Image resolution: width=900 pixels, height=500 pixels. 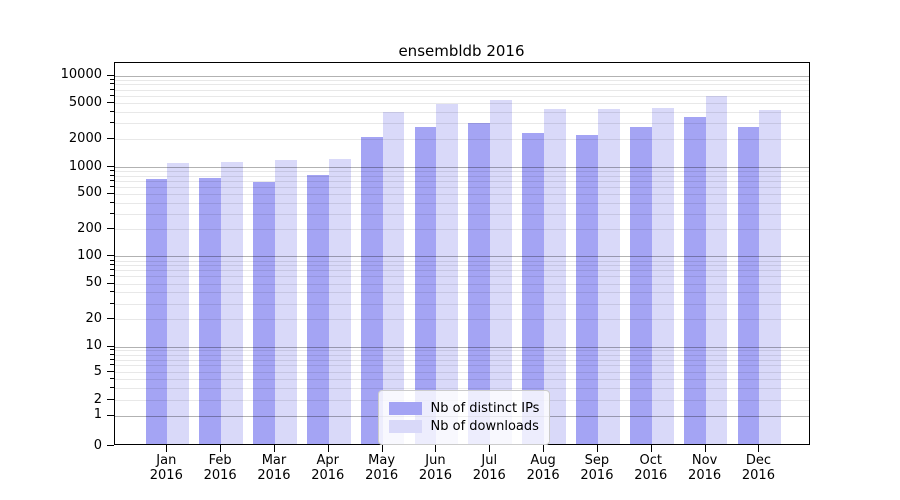 What do you see at coordinates (97, 399) in the screenshot?
I see `y-tick-label-2: 2` at bounding box center [97, 399].